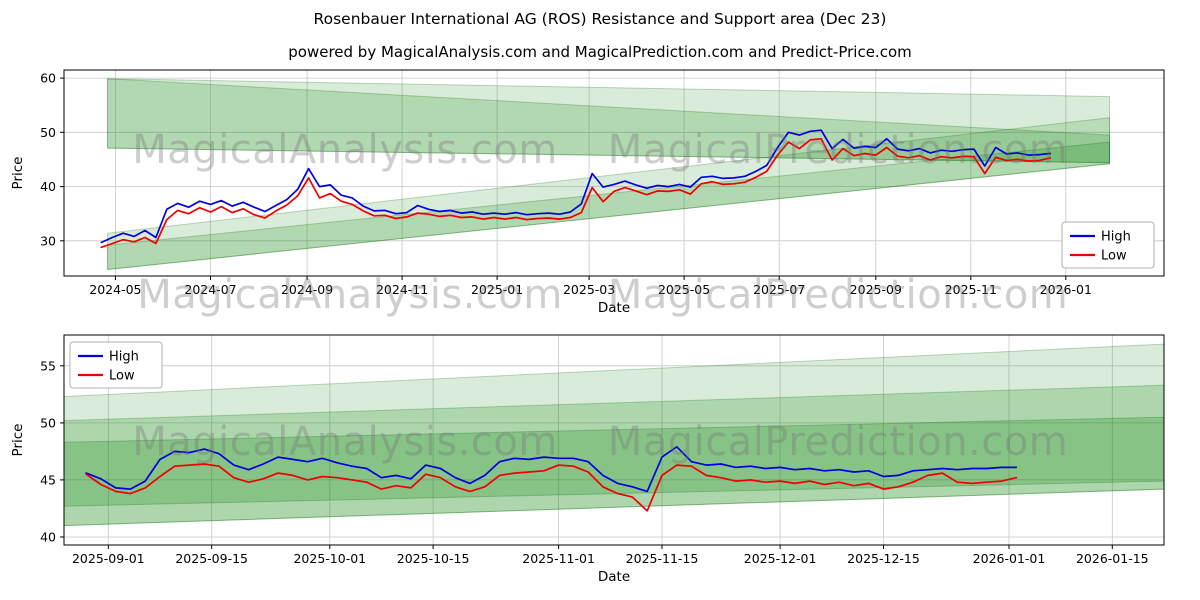  What do you see at coordinates (211, 558) in the screenshot?
I see `x-tick-label: 2025-09-15` at bounding box center [211, 558].